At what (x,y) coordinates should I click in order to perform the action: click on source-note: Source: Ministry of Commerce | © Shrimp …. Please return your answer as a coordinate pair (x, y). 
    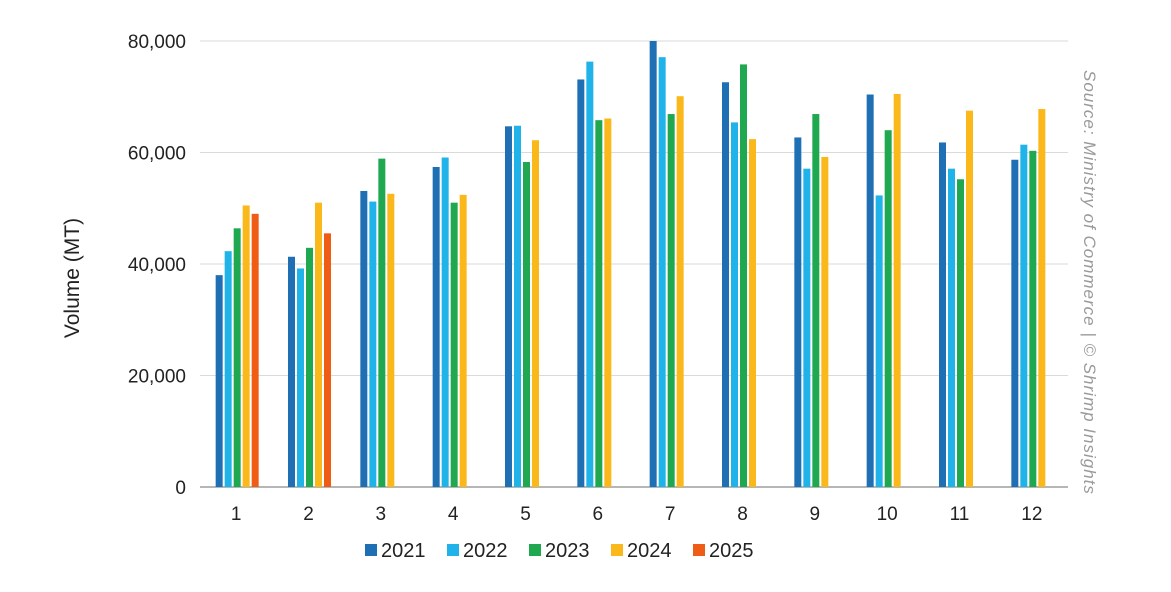
    Looking at the image, I should click on (1089, 282).